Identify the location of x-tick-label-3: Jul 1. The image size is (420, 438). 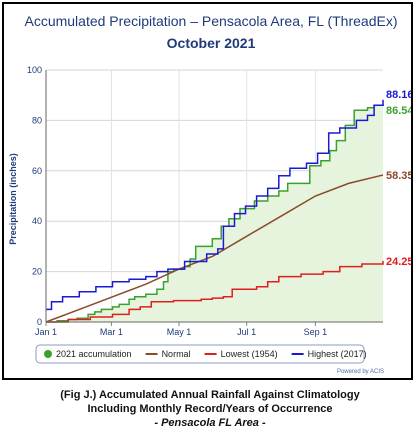
(246, 332).